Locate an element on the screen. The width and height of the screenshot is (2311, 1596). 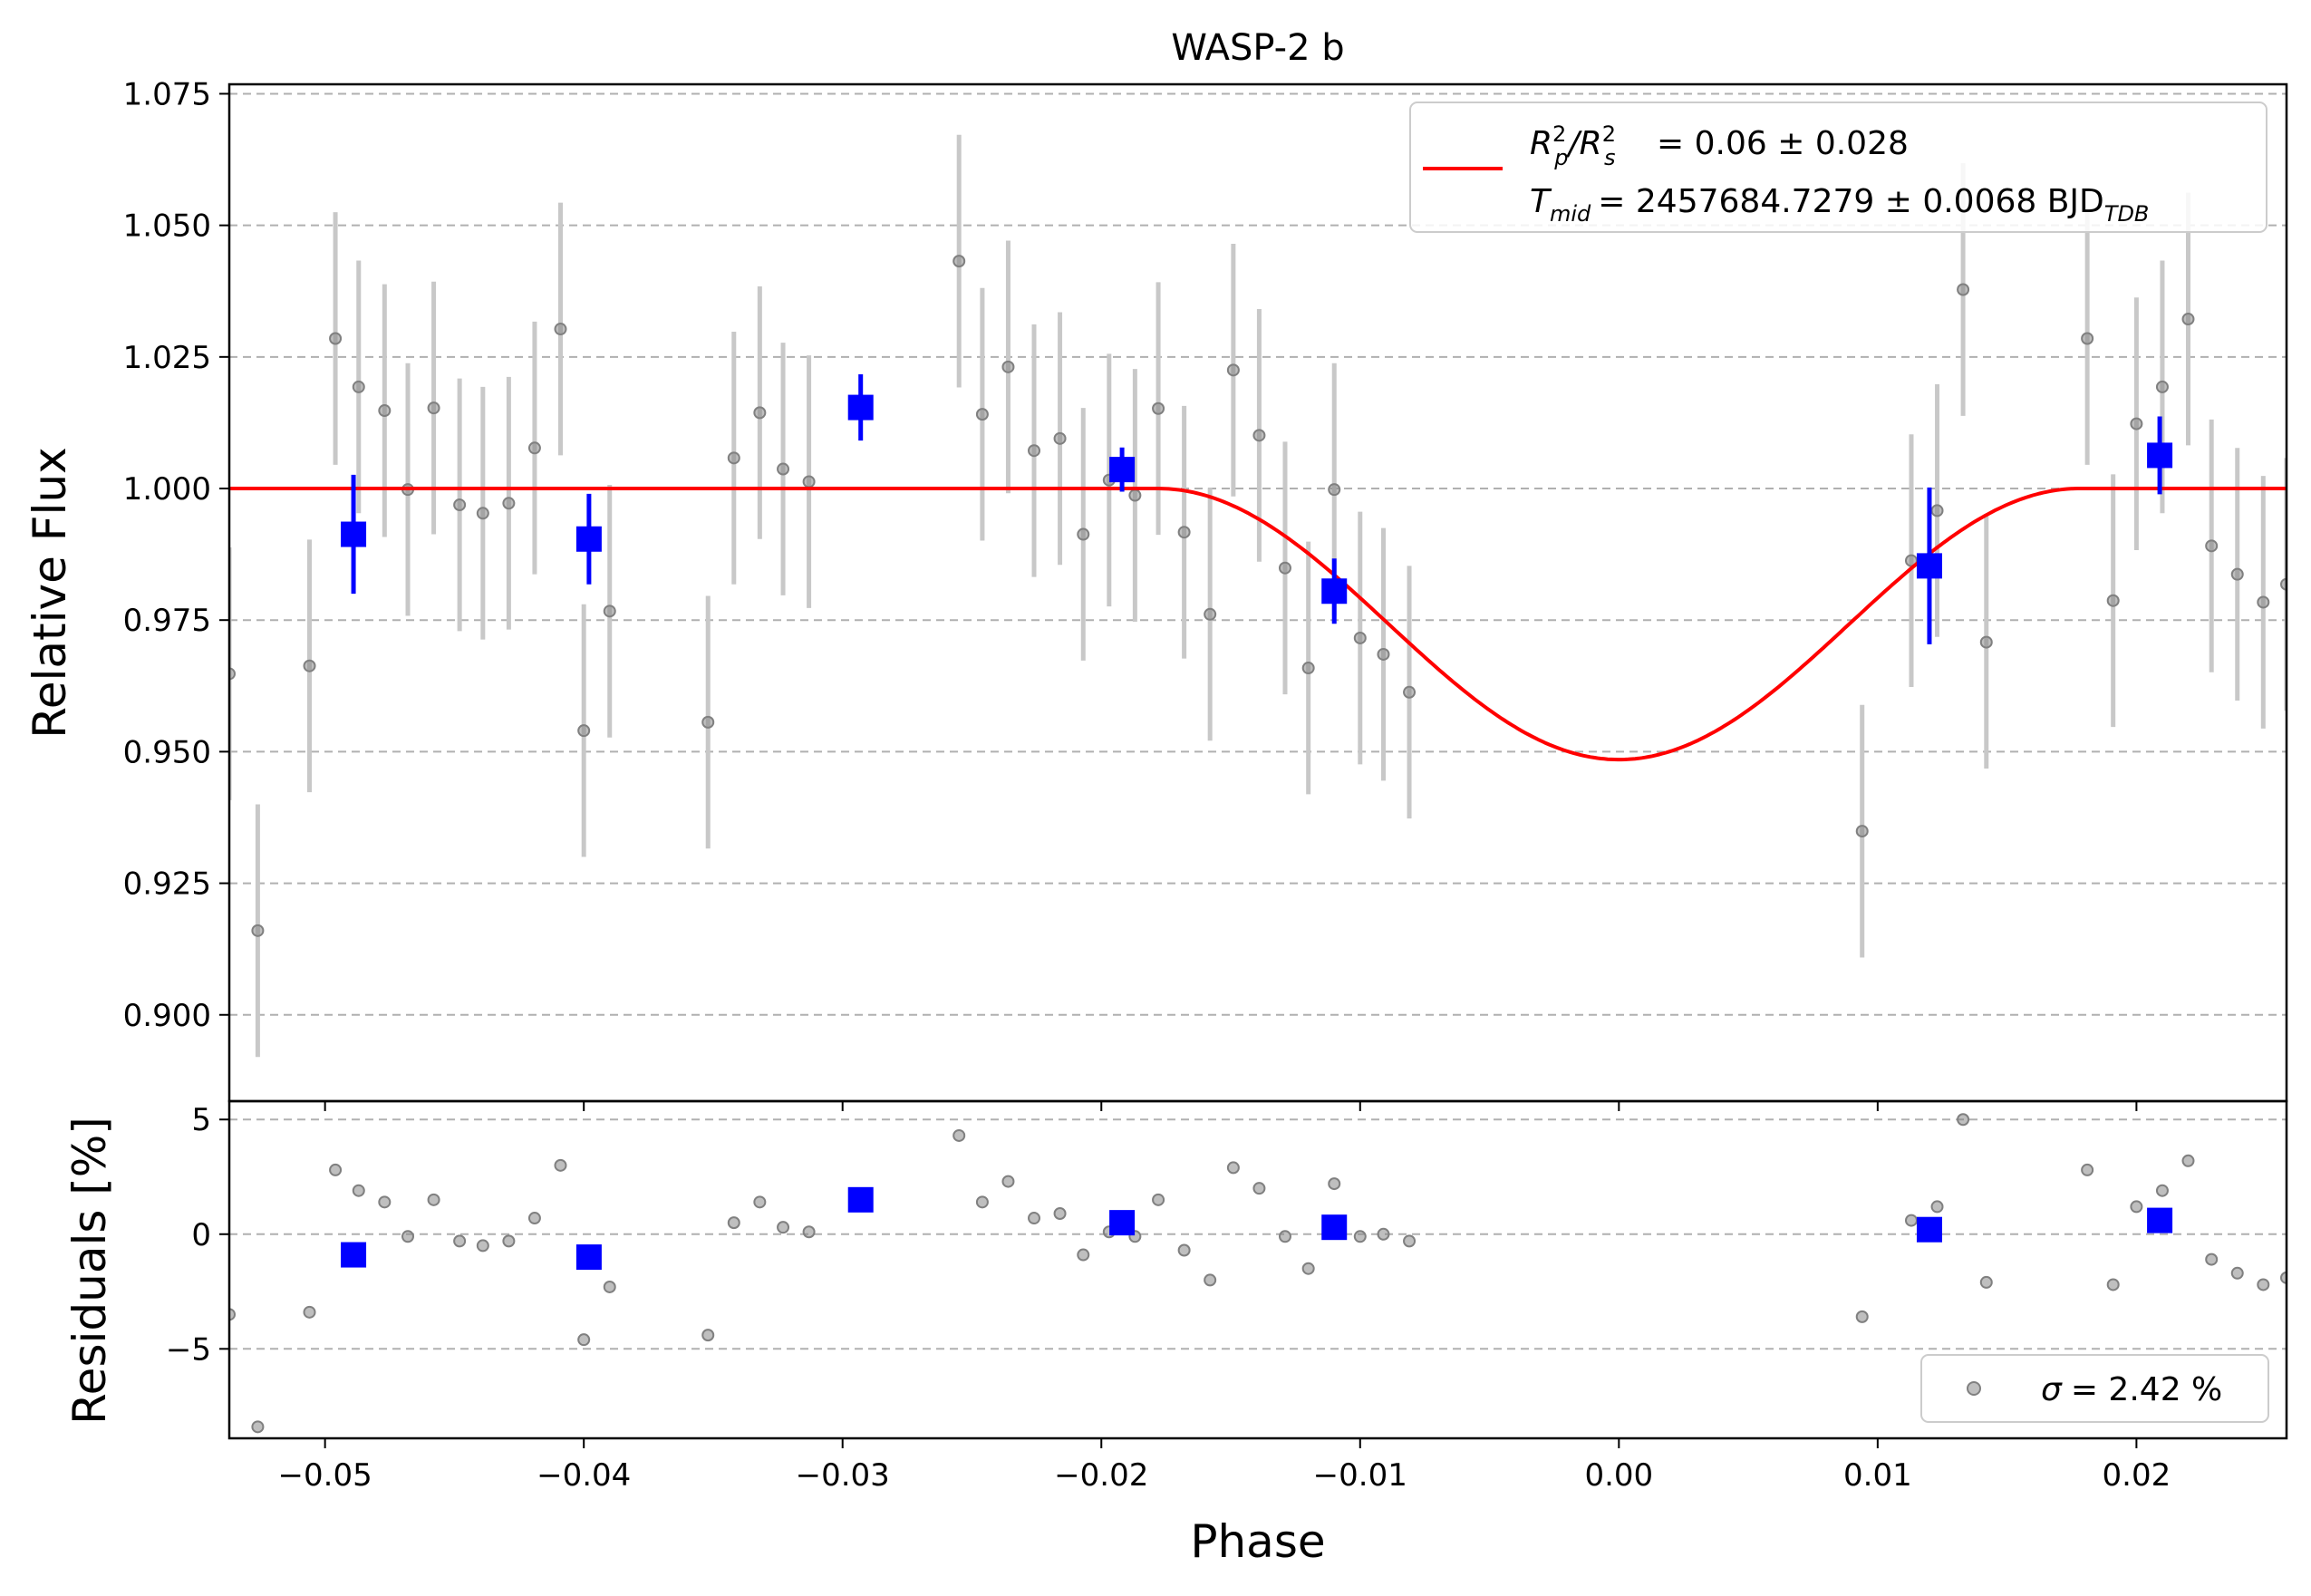
top-y-tick-label: 0.950 is located at coordinates (167, 752).